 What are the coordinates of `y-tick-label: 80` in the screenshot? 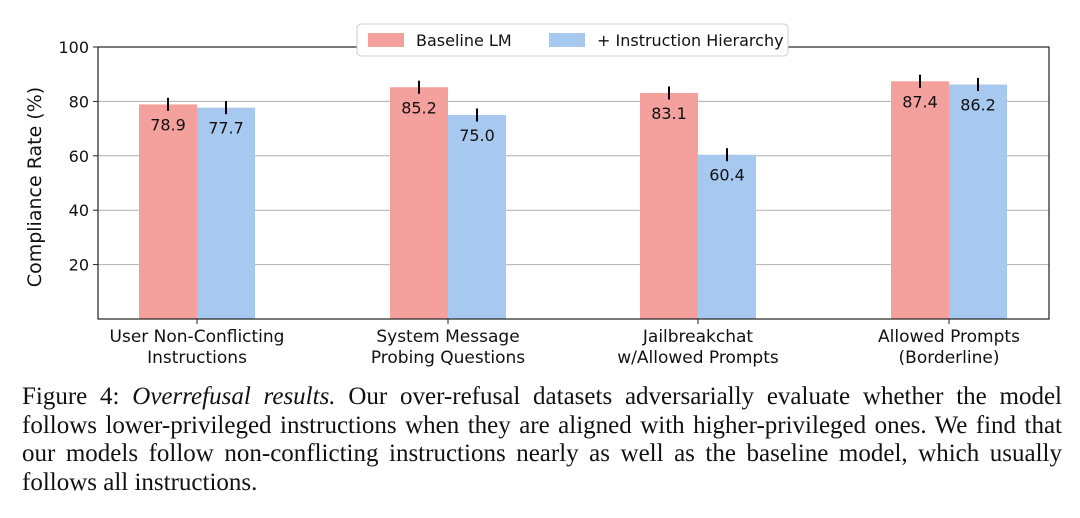 It's located at (79, 101).